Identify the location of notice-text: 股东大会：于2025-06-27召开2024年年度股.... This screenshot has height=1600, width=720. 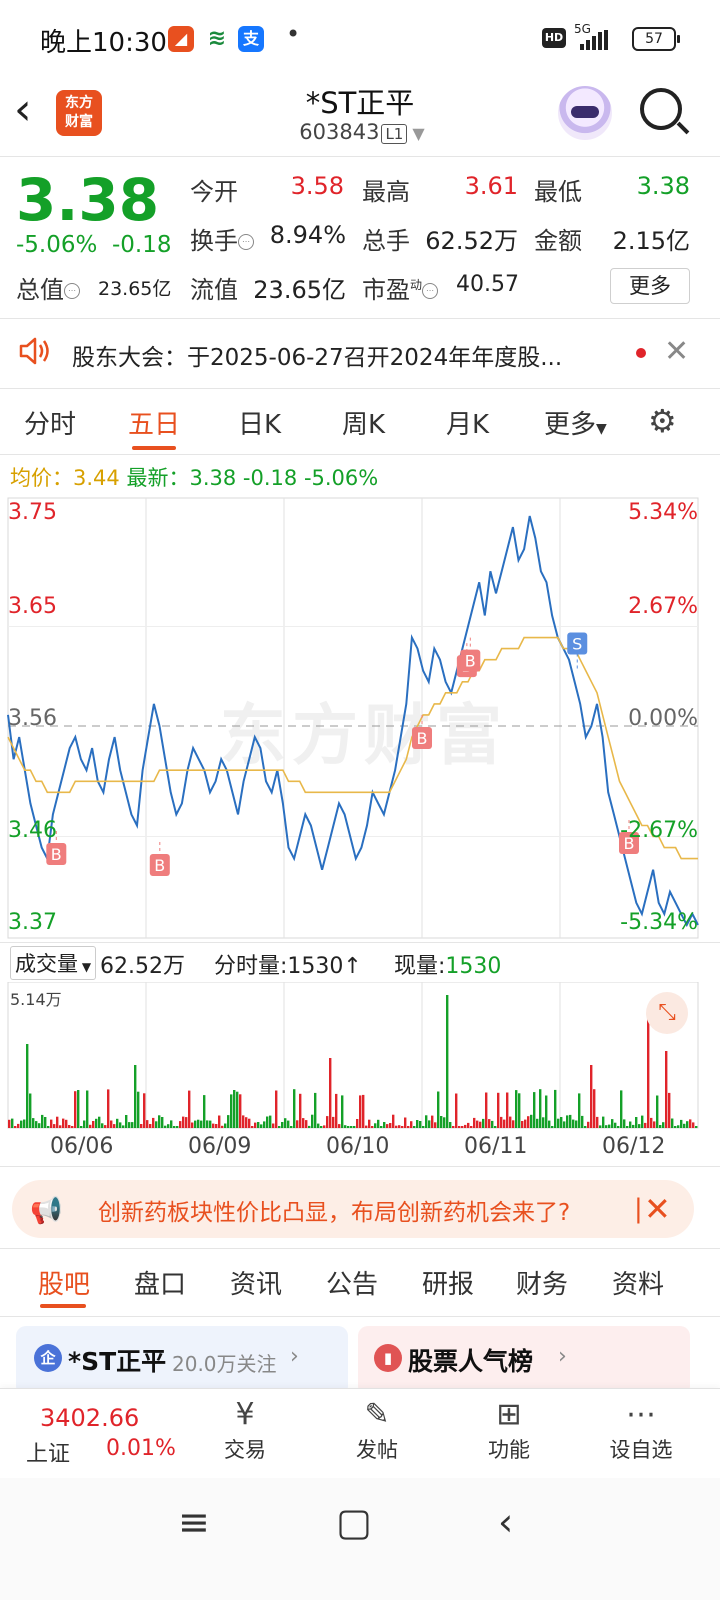
(317, 358).